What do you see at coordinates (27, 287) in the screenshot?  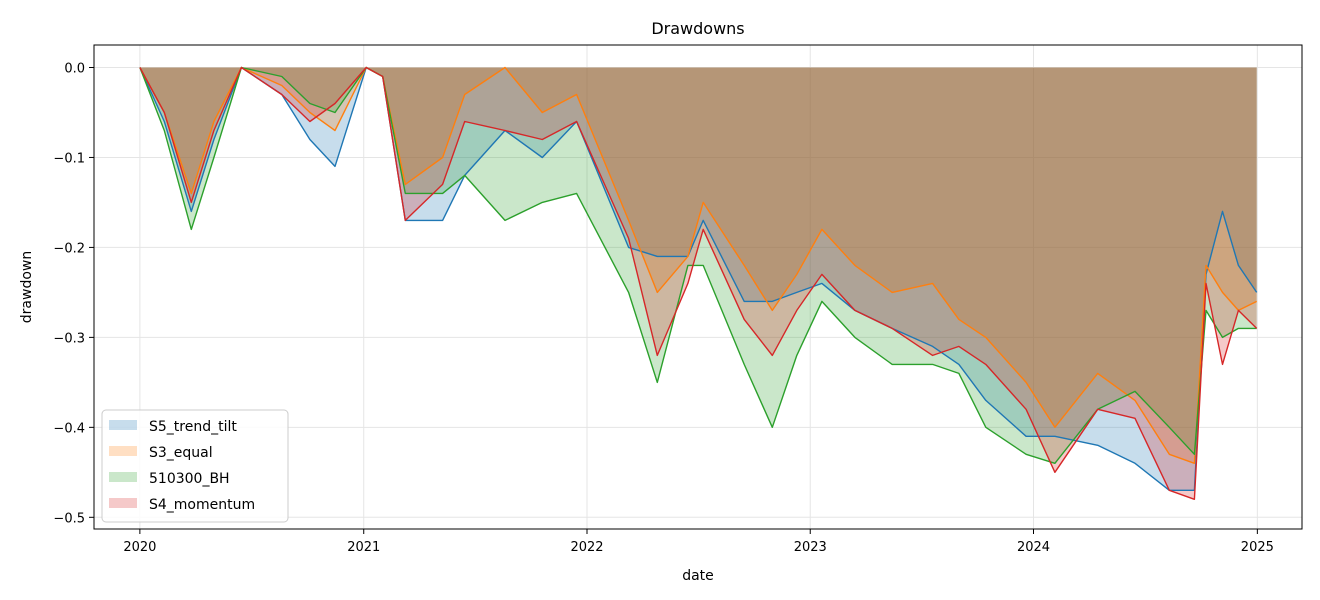 I see `y-axis-label: drawdown` at bounding box center [27, 287].